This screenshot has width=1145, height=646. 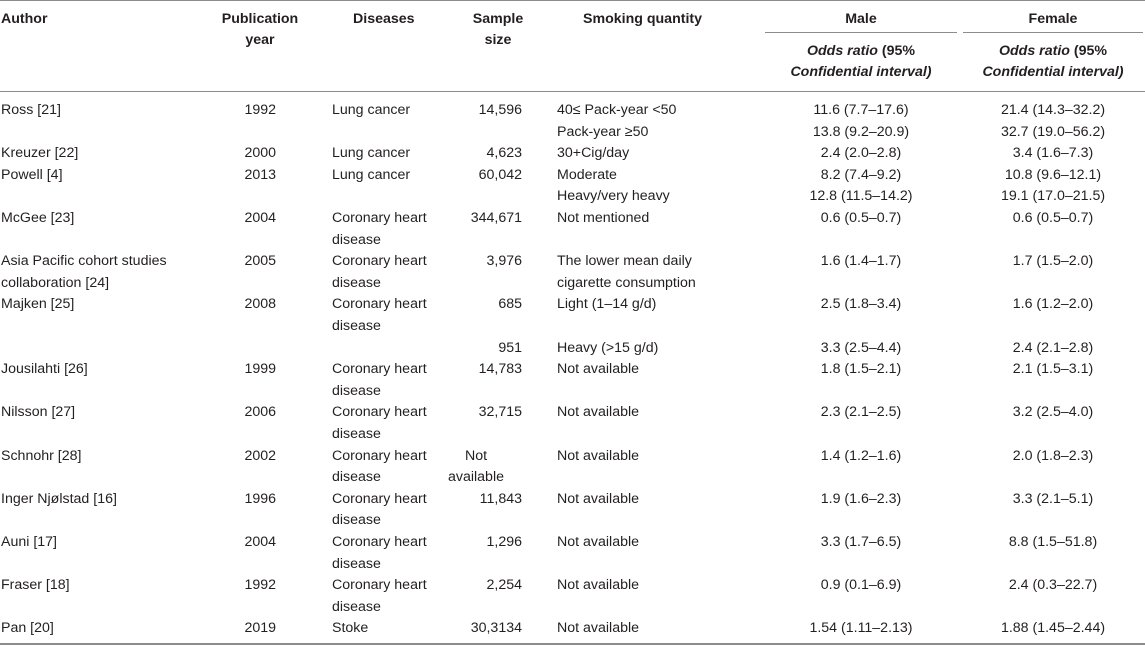 I want to click on sample-size-cell: 11,843, so click(x=500, y=498).